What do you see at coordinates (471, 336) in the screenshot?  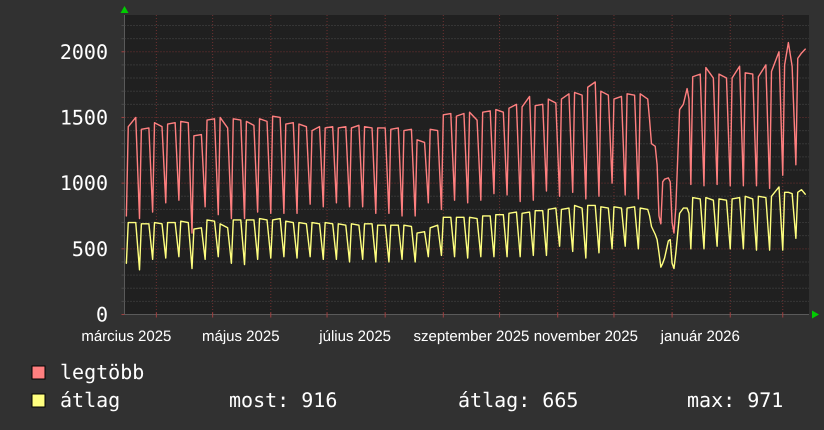 I see `x-tick-label: szeptember 2025` at bounding box center [471, 336].